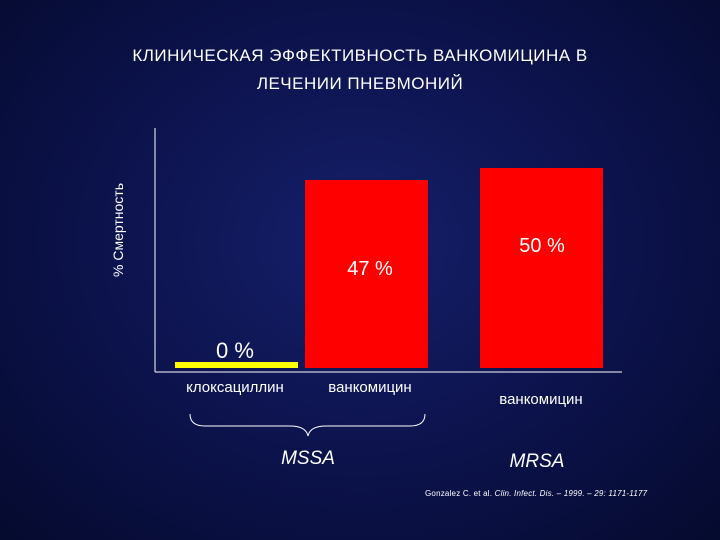 The width and height of the screenshot is (720, 540). I want to click on y-axis-label: % Смертность, so click(118, 230).